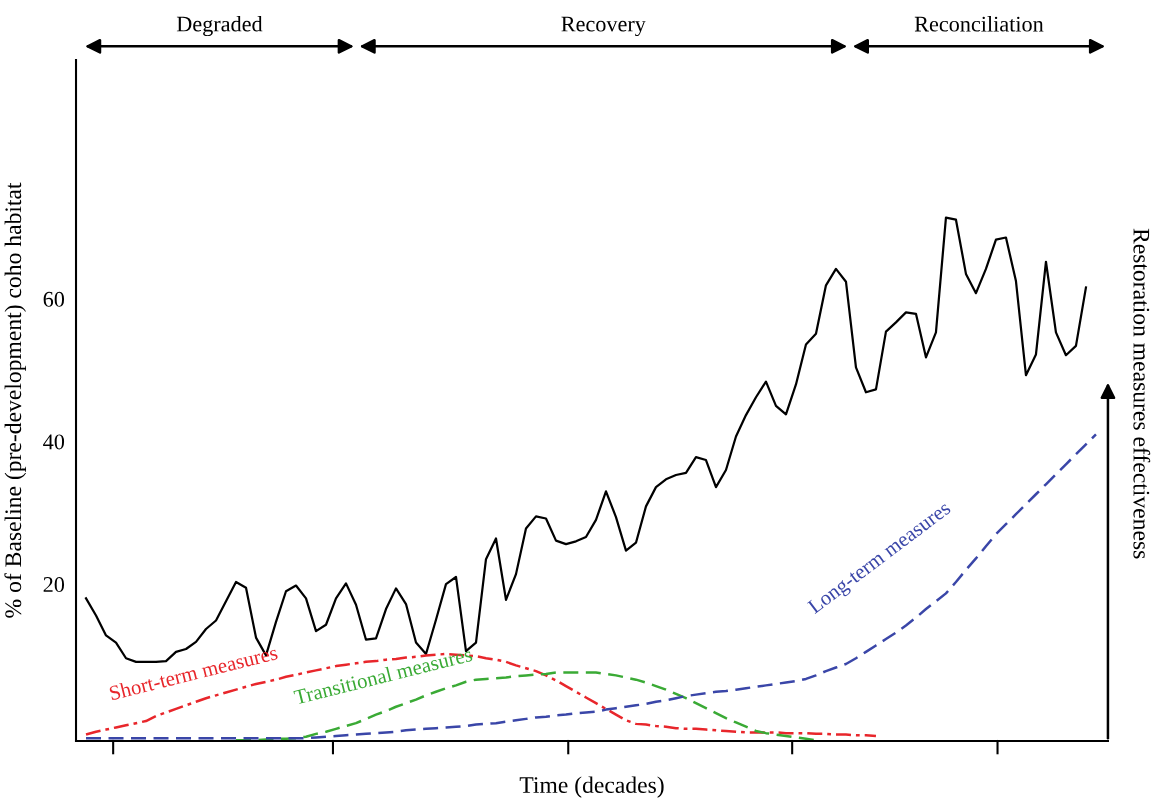 The image size is (1157, 807). I want to click on y-axis-title: % of Baseline (pre-development) coho habitat, so click(15, 400).